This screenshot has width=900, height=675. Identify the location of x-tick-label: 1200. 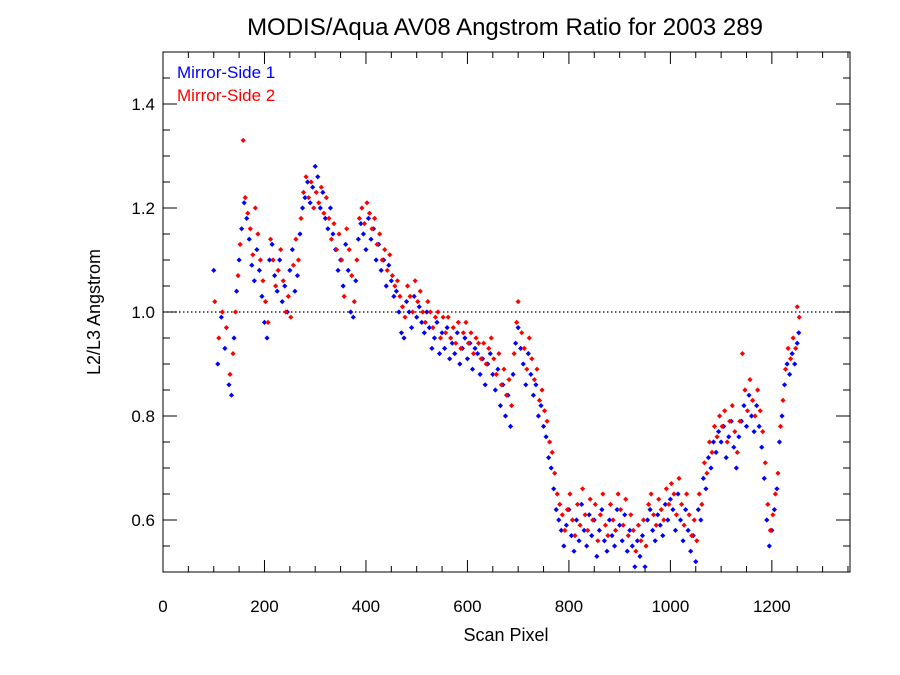
(772, 606).